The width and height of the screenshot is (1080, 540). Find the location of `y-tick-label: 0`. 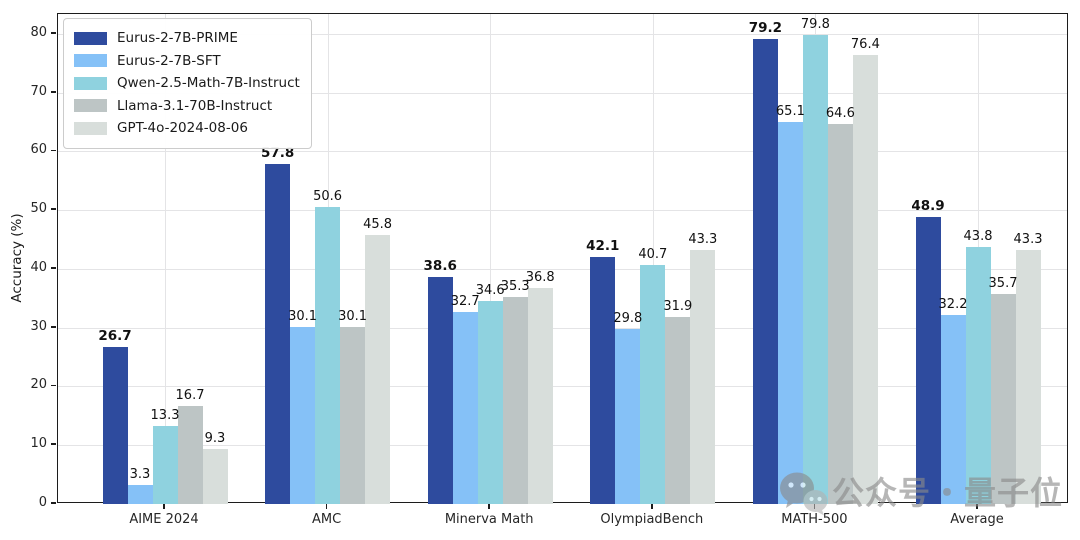

y-tick-label: 0 is located at coordinates (42, 502).